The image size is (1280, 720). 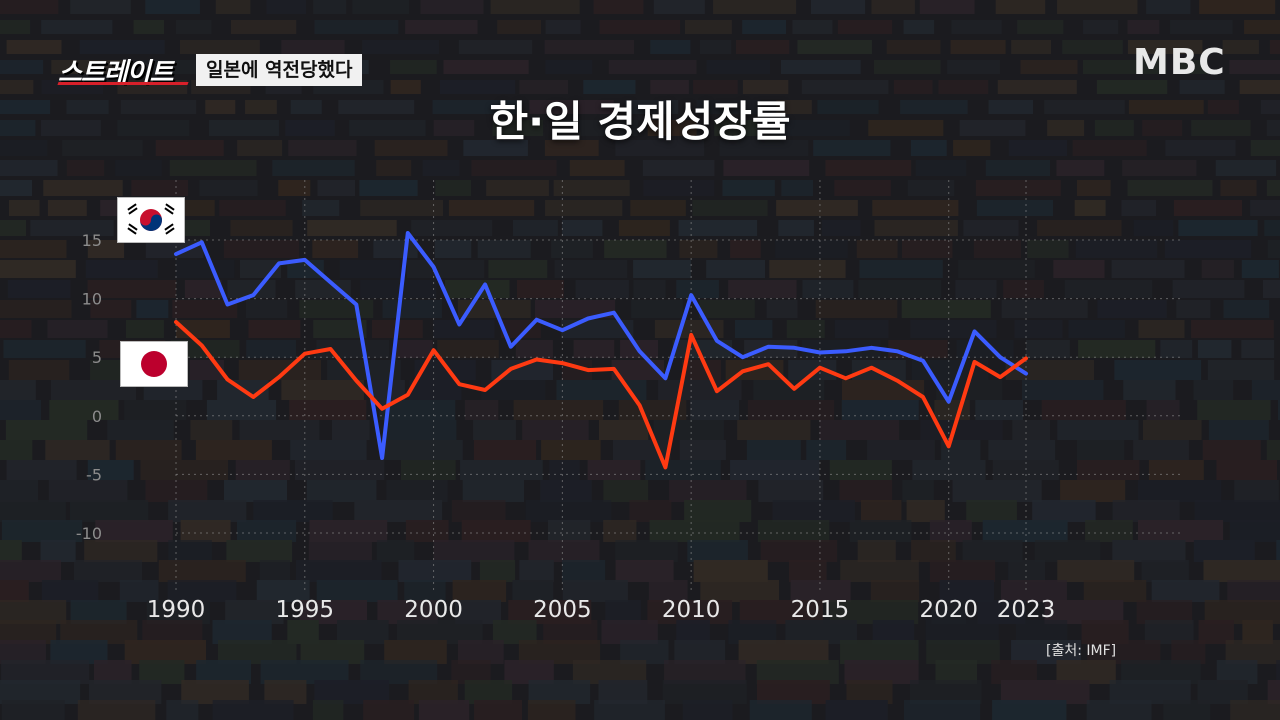 What do you see at coordinates (433, 610) in the screenshot?
I see `x-tick-label: 2000` at bounding box center [433, 610].